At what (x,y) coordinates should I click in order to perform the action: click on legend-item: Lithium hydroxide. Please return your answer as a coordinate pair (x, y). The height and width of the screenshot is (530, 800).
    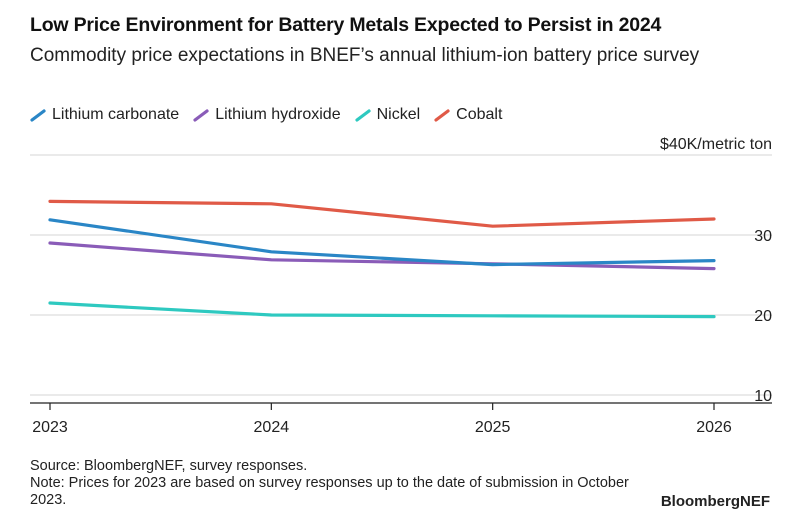
    Looking at the image, I should click on (267, 115).